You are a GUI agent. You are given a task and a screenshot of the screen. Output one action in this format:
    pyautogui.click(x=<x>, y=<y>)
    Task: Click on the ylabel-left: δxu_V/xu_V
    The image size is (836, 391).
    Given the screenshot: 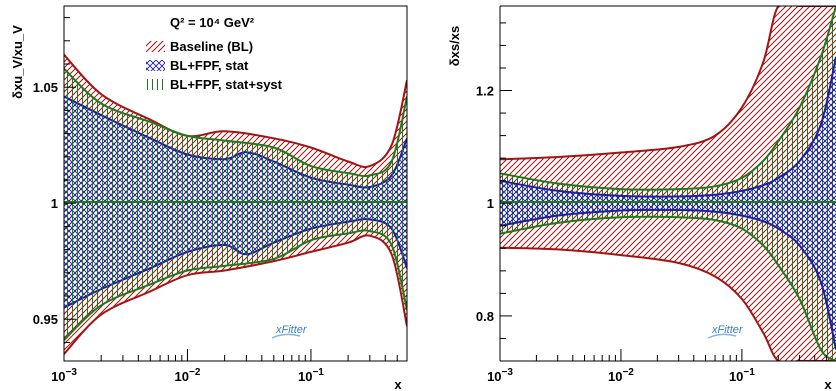 What is the action you would take?
    pyautogui.click(x=17, y=62)
    